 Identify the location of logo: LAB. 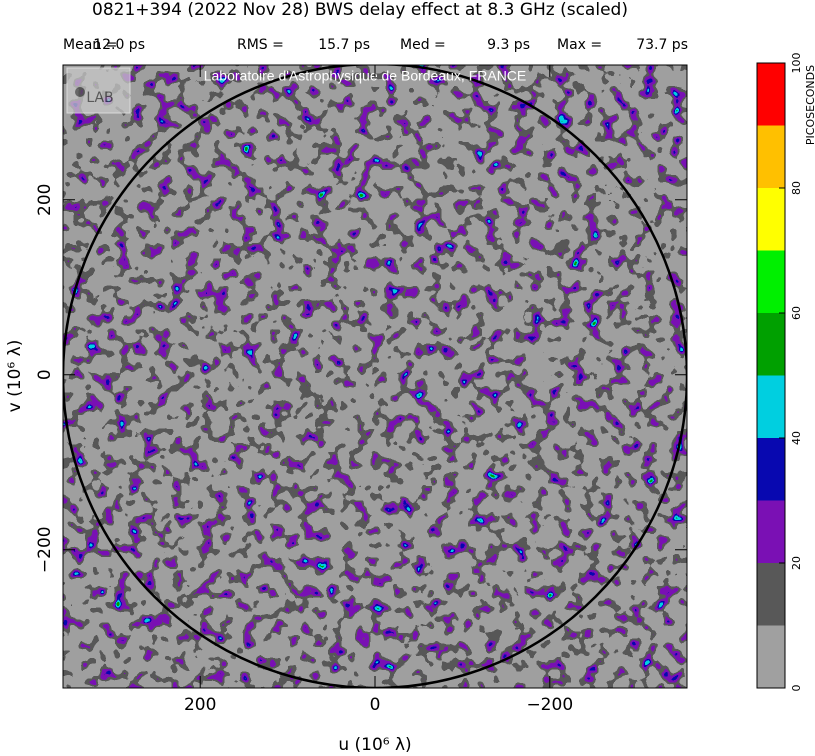
(98, 90).